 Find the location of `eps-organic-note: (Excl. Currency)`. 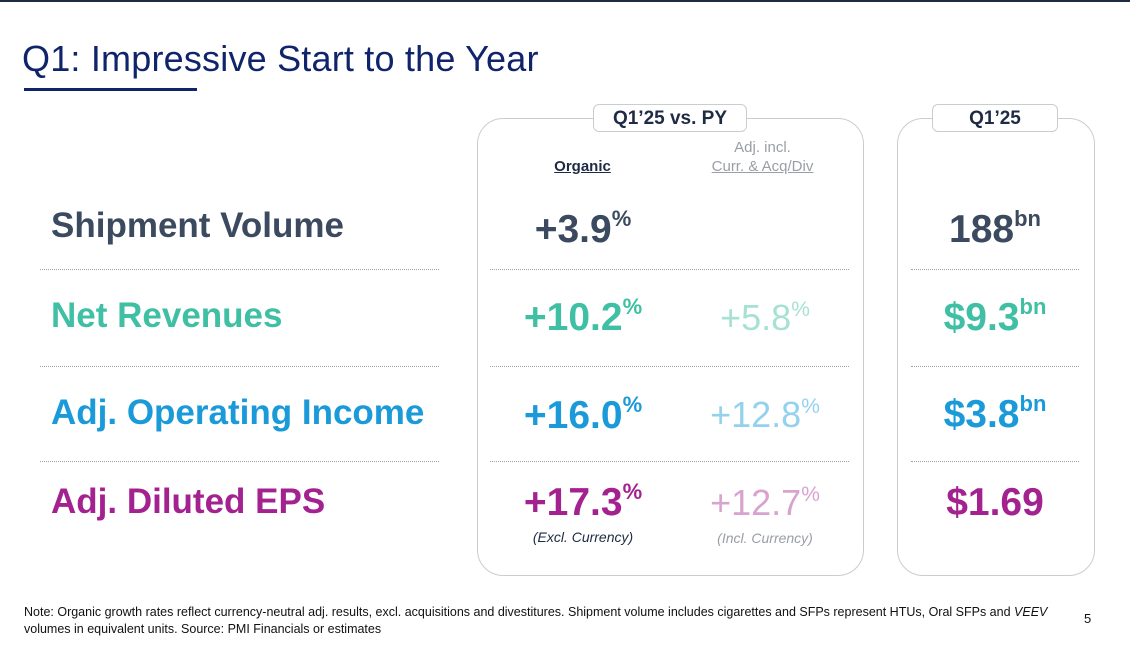

eps-organic-note: (Excl. Currency) is located at coordinates (583, 537).